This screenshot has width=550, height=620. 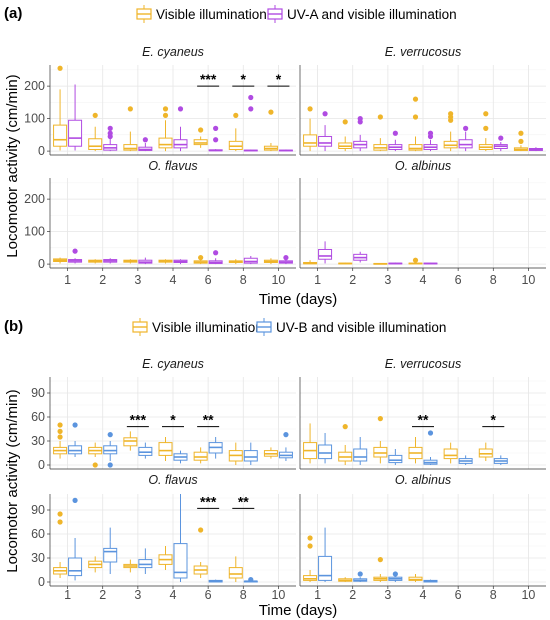 What do you see at coordinates (138, 420) in the screenshot?
I see `significance-label: ***` at bounding box center [138, 420].